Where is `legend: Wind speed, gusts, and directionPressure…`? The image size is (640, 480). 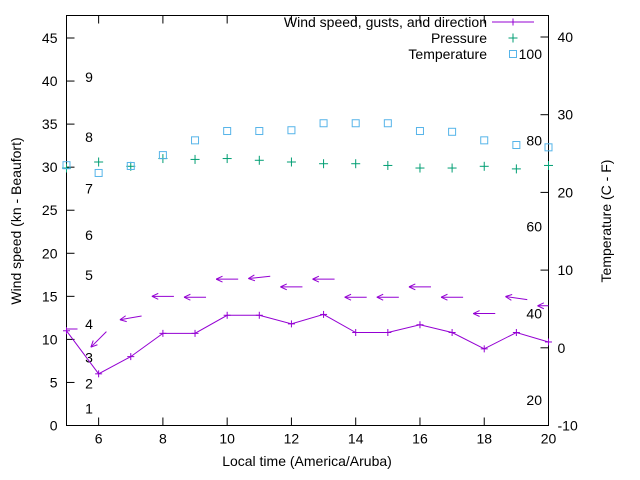 legend: Wind speed, gusts, and directionPressure… is located at coordinates (409, 38).